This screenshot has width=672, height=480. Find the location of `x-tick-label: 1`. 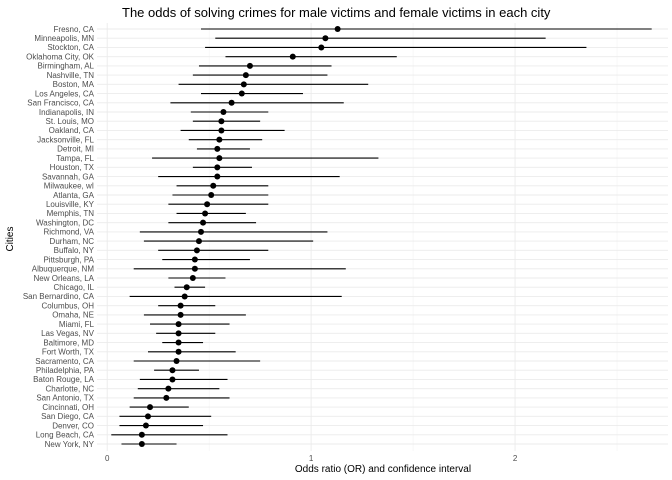

x-tick-label: 1 is located at coordinates (311, 458).